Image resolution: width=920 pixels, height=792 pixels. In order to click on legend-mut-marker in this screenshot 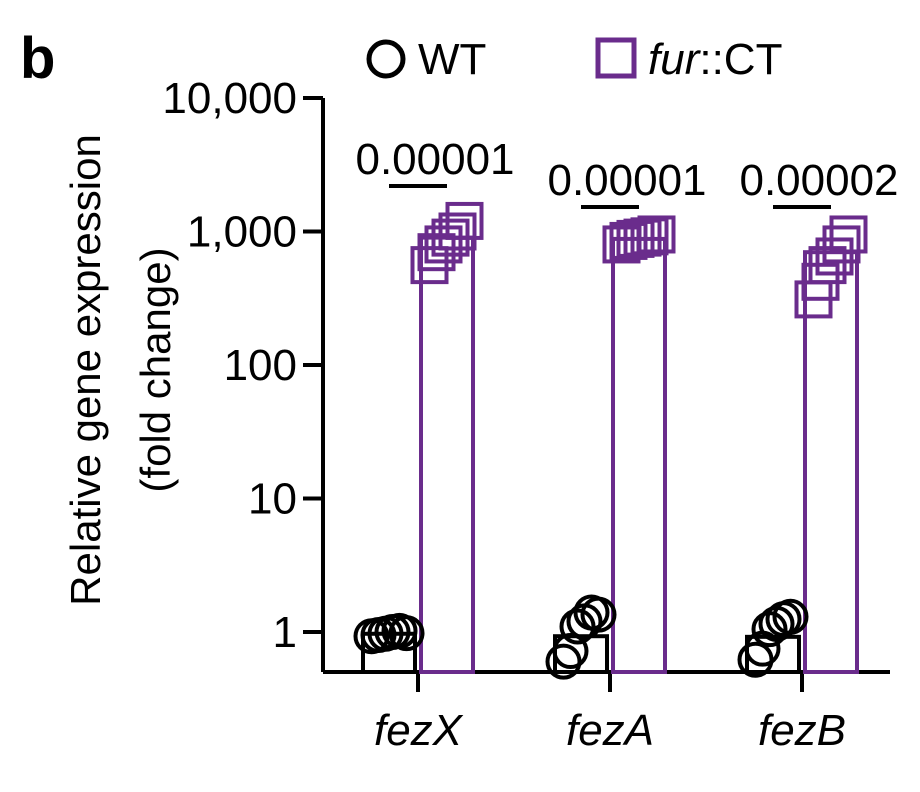, I will do `click(616, 58)`.